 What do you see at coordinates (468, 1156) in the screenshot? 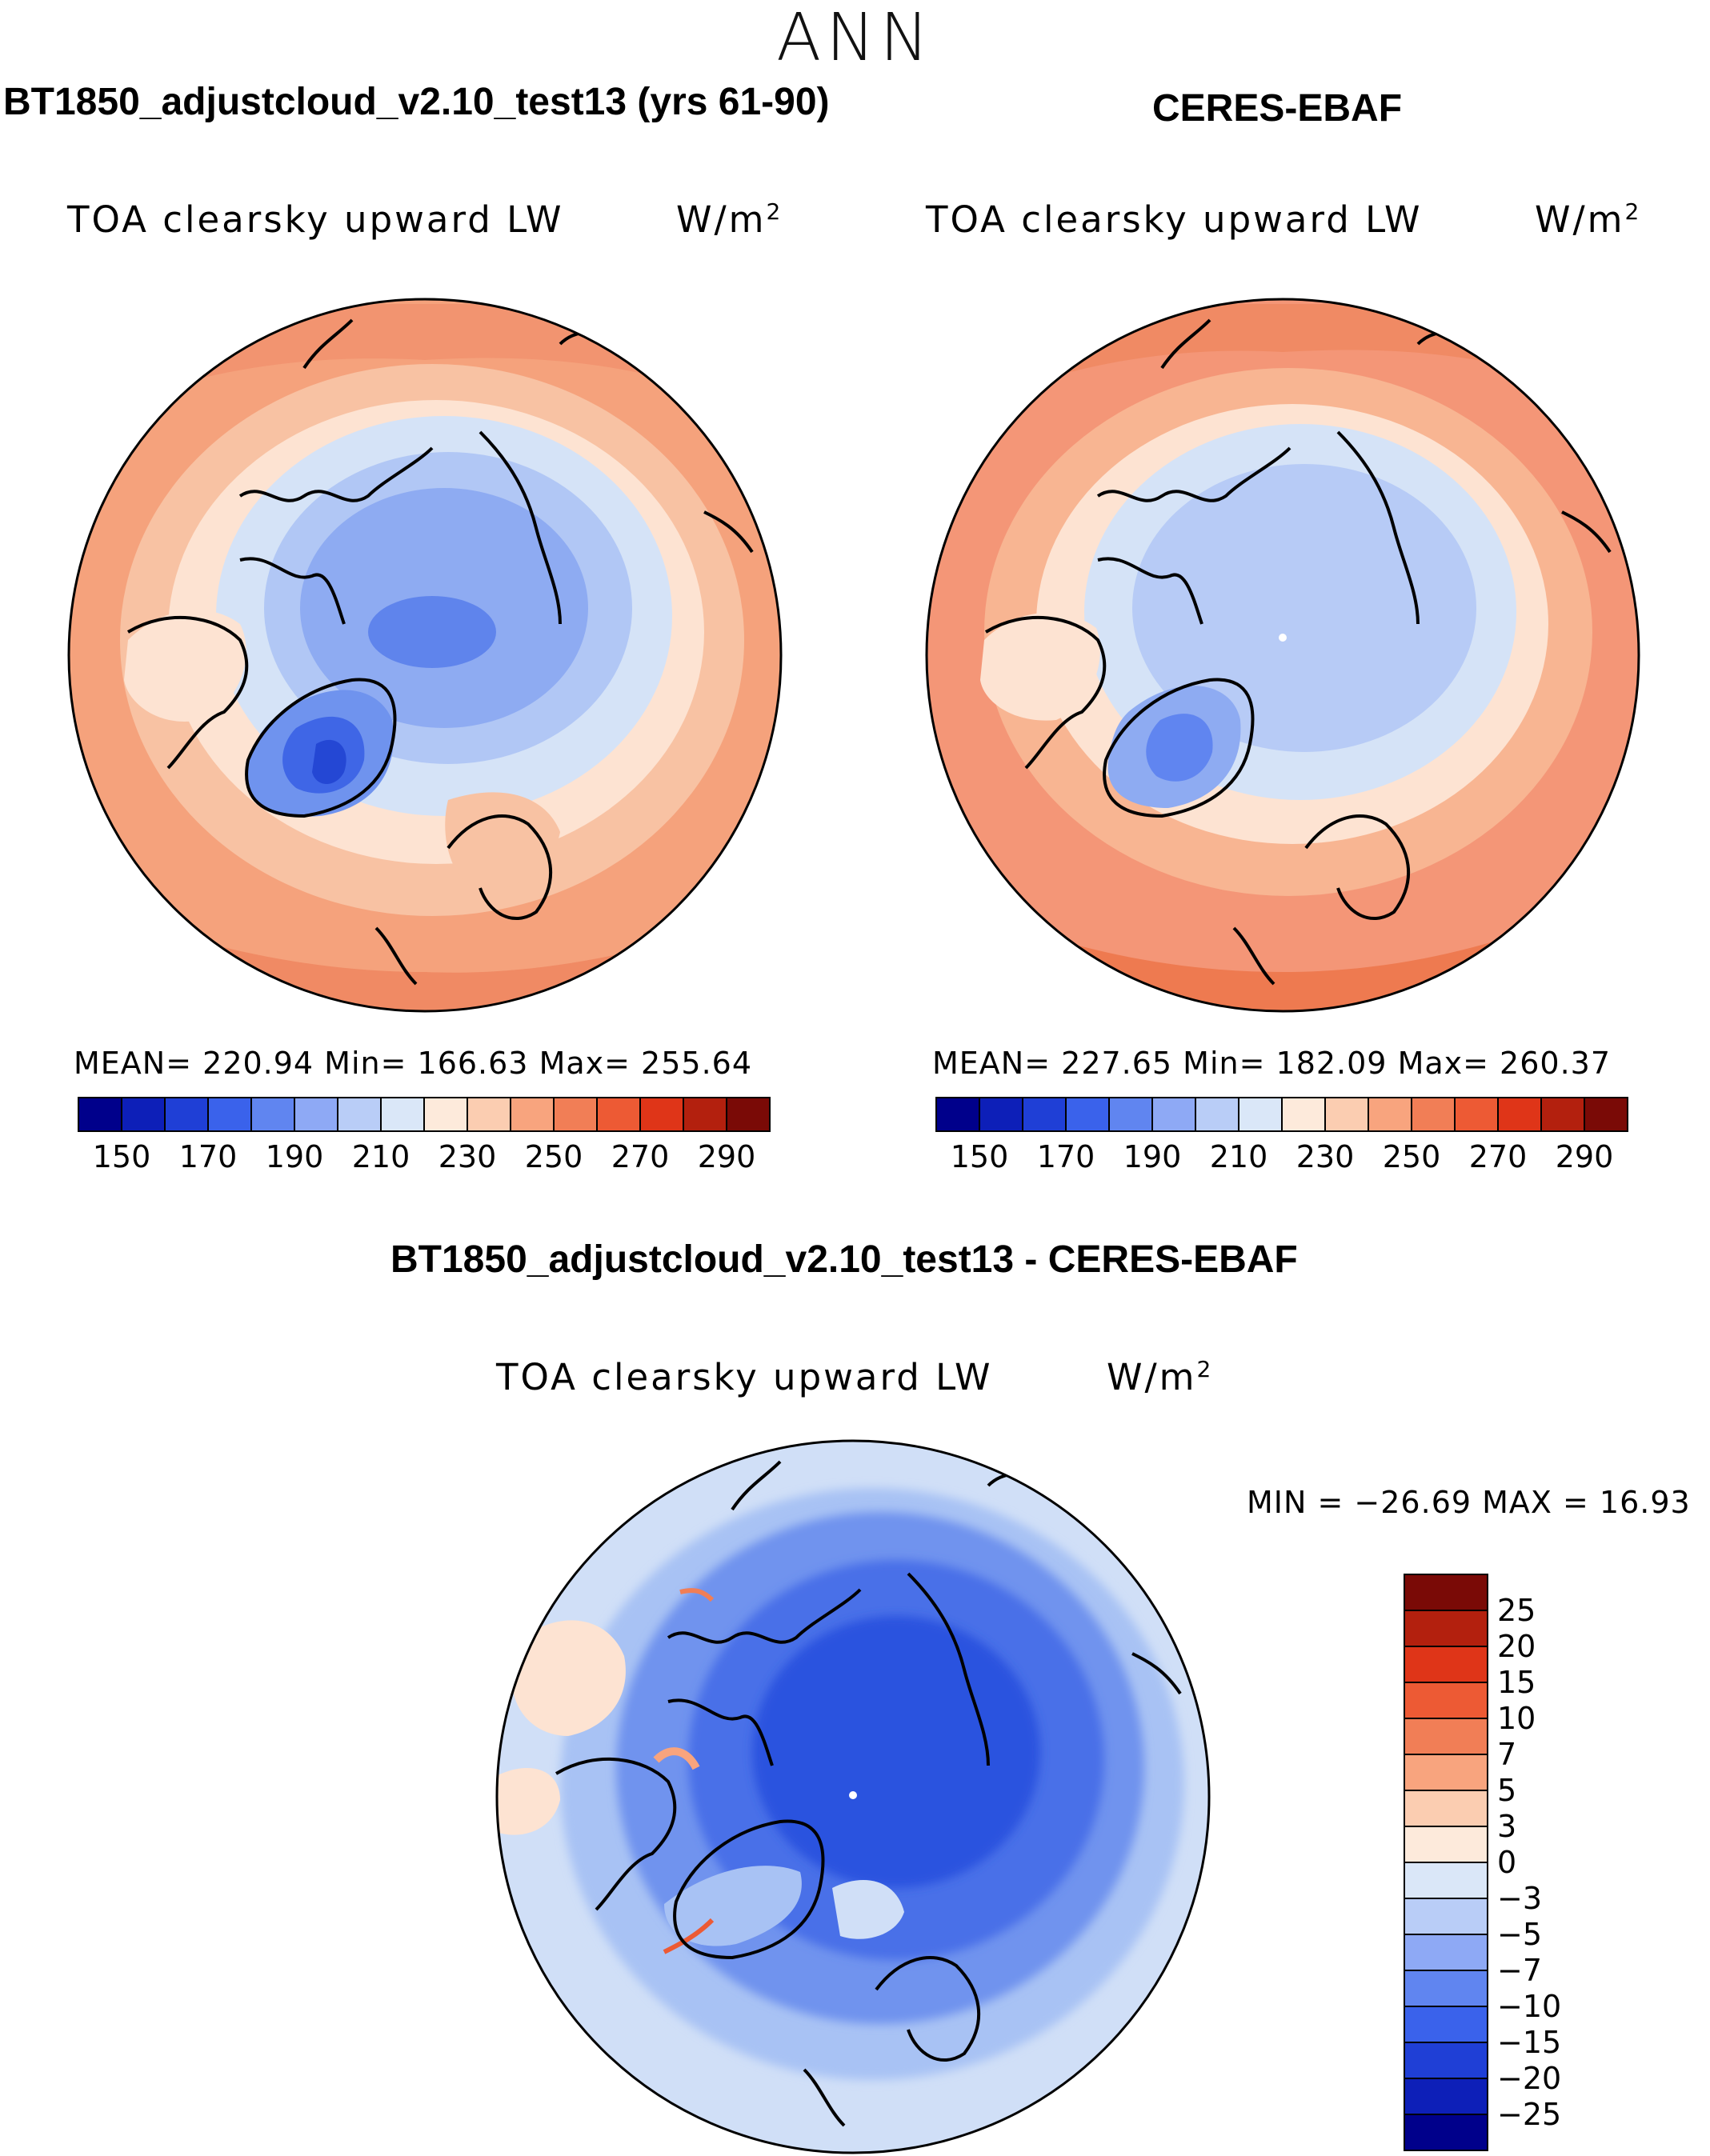
I see `model-colorbar-tick-label: 230` at bounding box center [468, 1156].